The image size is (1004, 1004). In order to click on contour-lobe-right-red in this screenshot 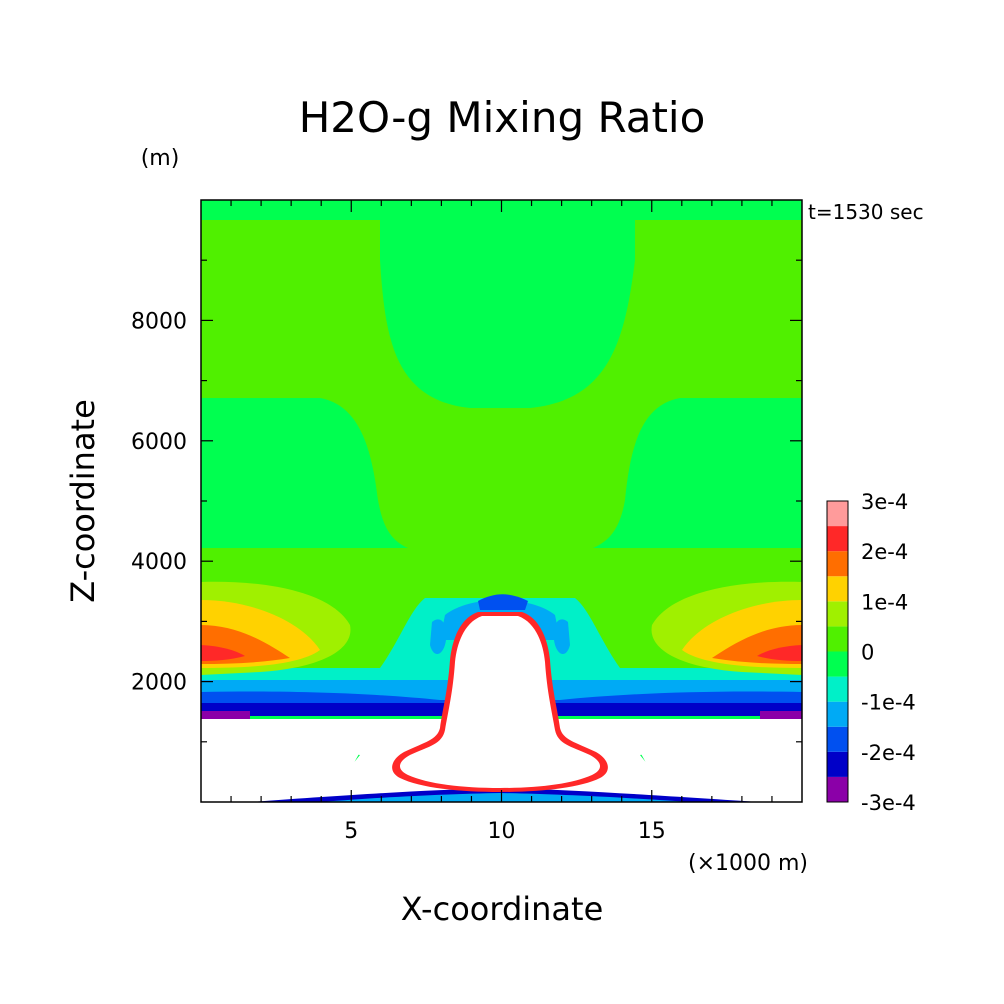, I will do `click(779, 653)`.